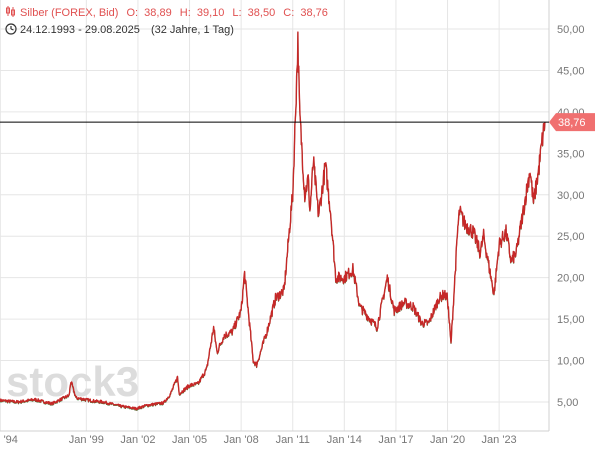 The image size is (595, 450). I want to click on watermark: stock3, so click(72, 381).